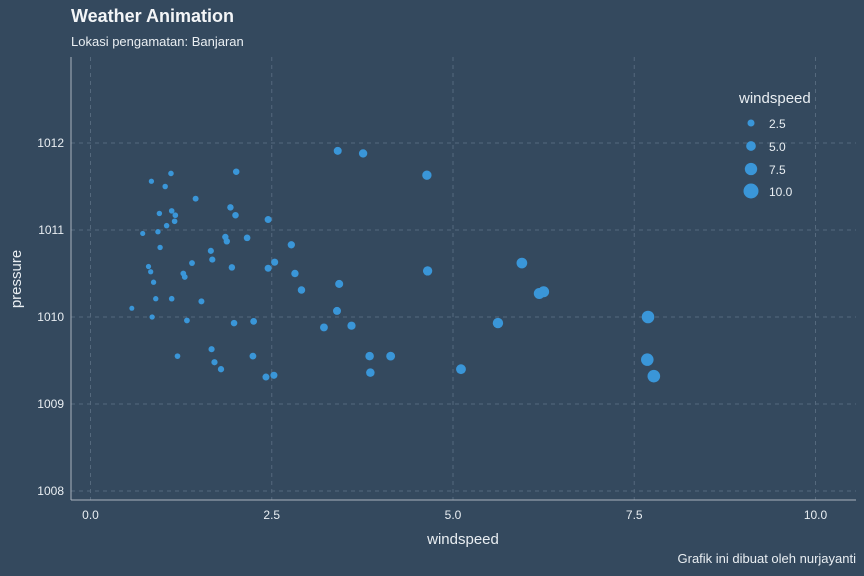 This screenshot has width=864, height=576. What do you see at coordinates (777, 124) in the screenshot?
I see `legend-label-0: 2.5` at bounding box center [777, 124].